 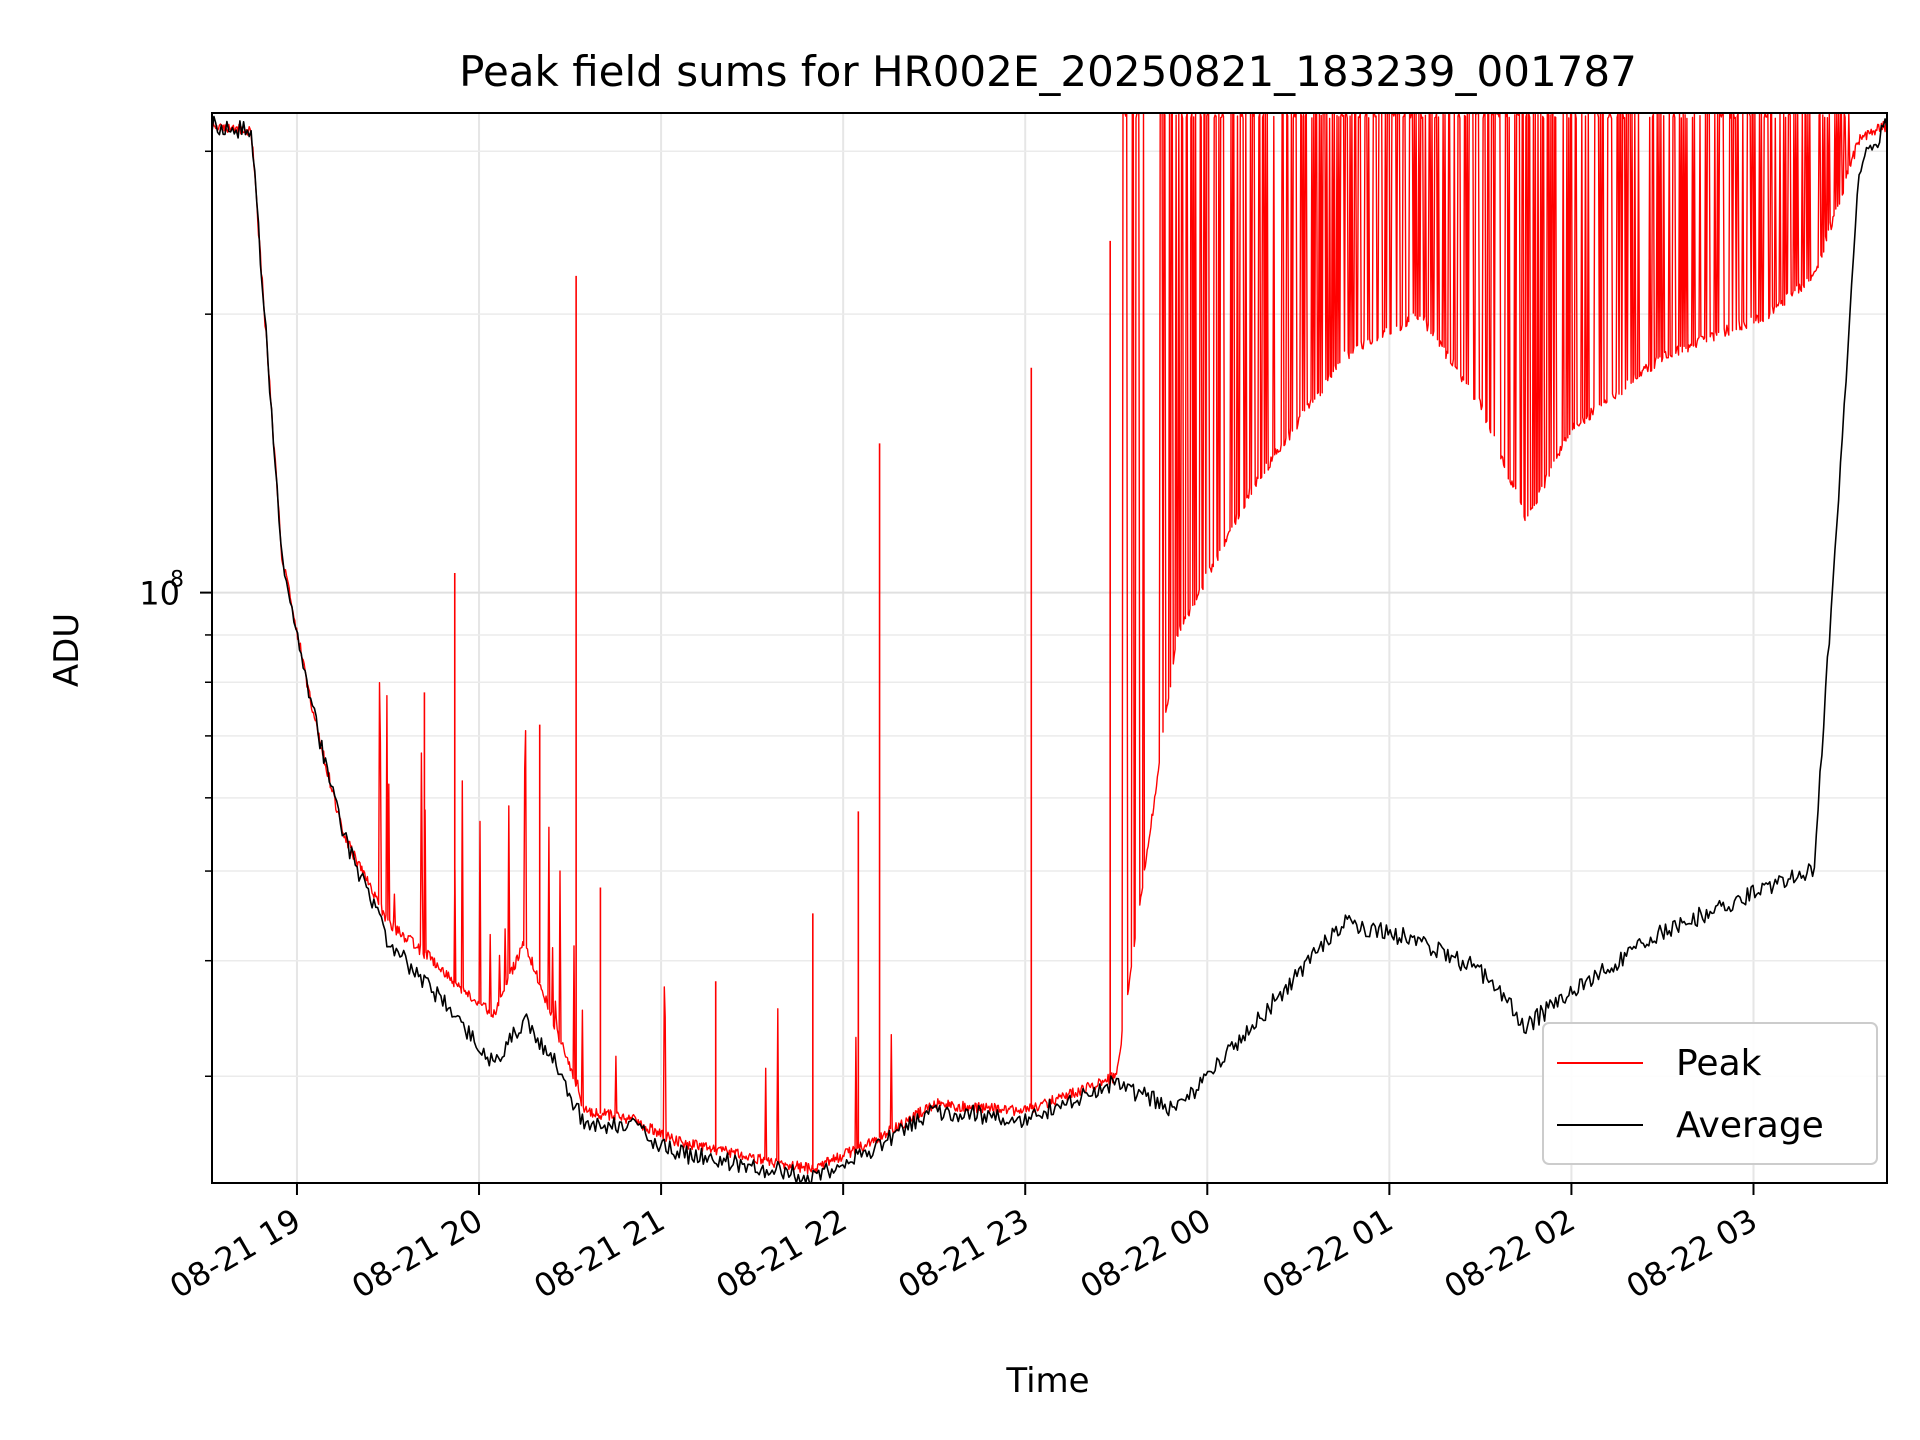 I want to click on y-axis-ticks: 108, so click(x=175, y=614).